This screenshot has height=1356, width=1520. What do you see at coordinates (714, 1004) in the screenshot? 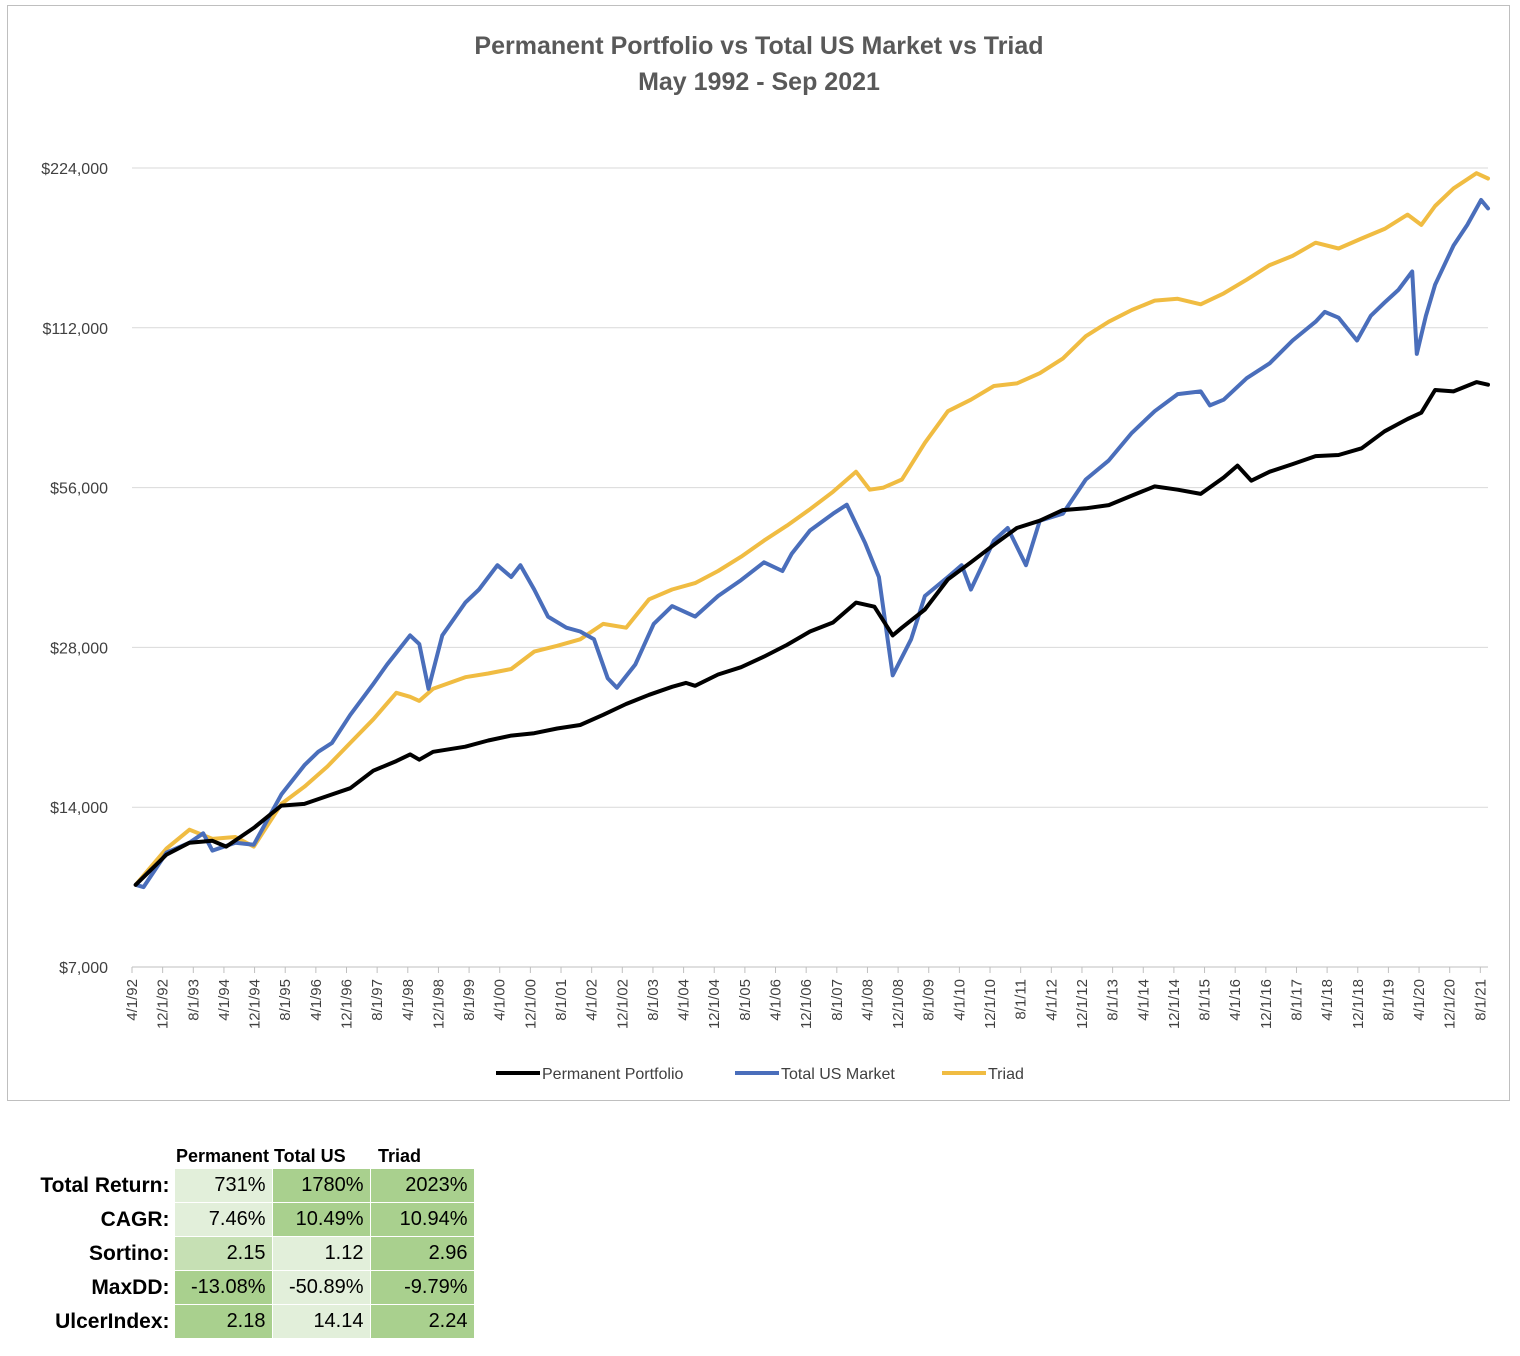
I see `x-tick-label: 12/1/04` at bounding box center [714, 1004].